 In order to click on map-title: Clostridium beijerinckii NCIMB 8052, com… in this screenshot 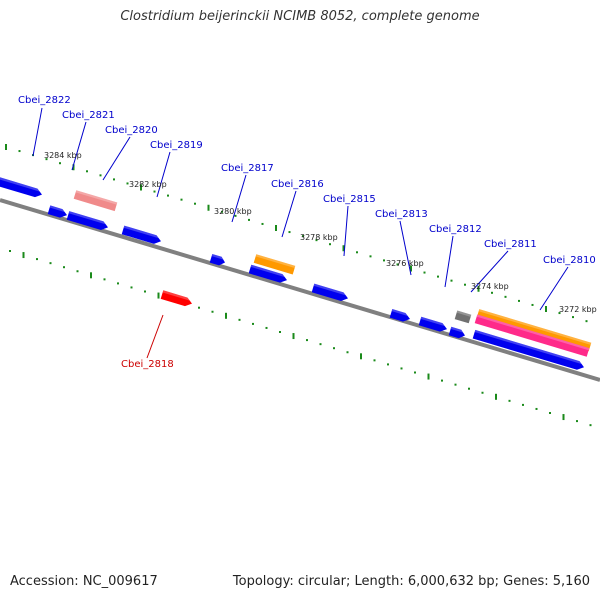, I will do `click(300, 16)`.